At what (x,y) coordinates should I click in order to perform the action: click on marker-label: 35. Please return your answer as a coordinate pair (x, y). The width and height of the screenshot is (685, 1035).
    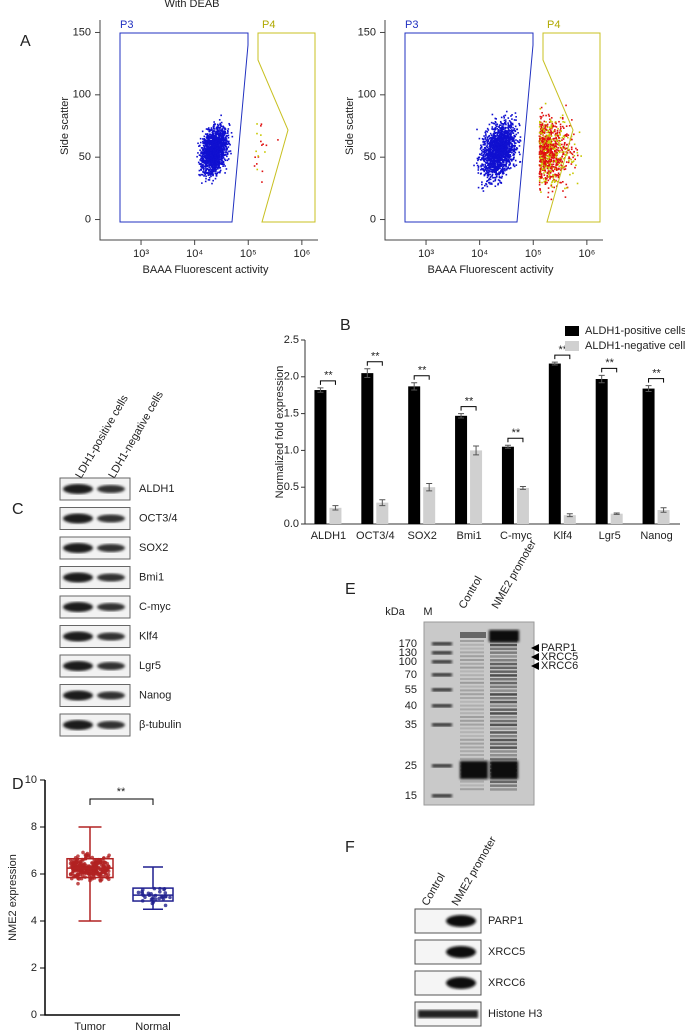
    Looking at the image, I should click on (411, 725).